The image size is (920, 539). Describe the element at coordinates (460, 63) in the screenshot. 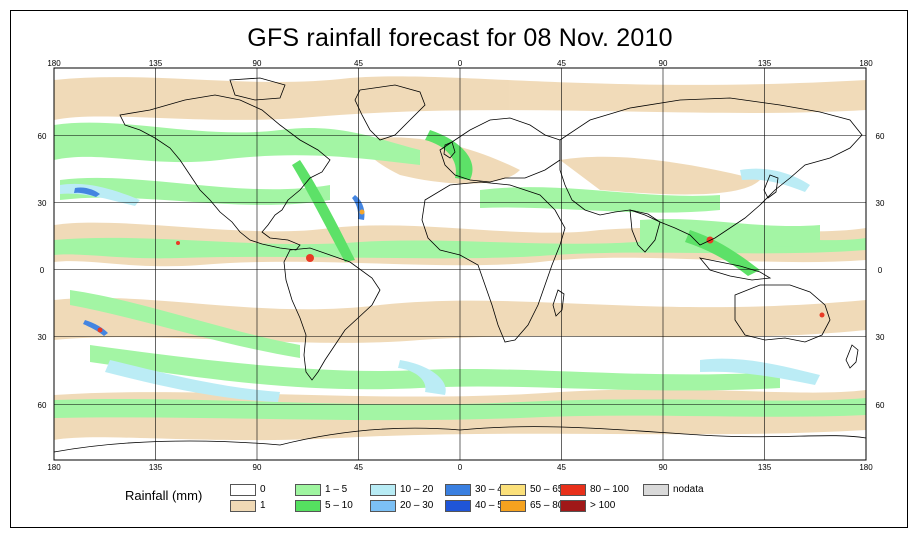

I see `top-lon-label: 0` at that location.